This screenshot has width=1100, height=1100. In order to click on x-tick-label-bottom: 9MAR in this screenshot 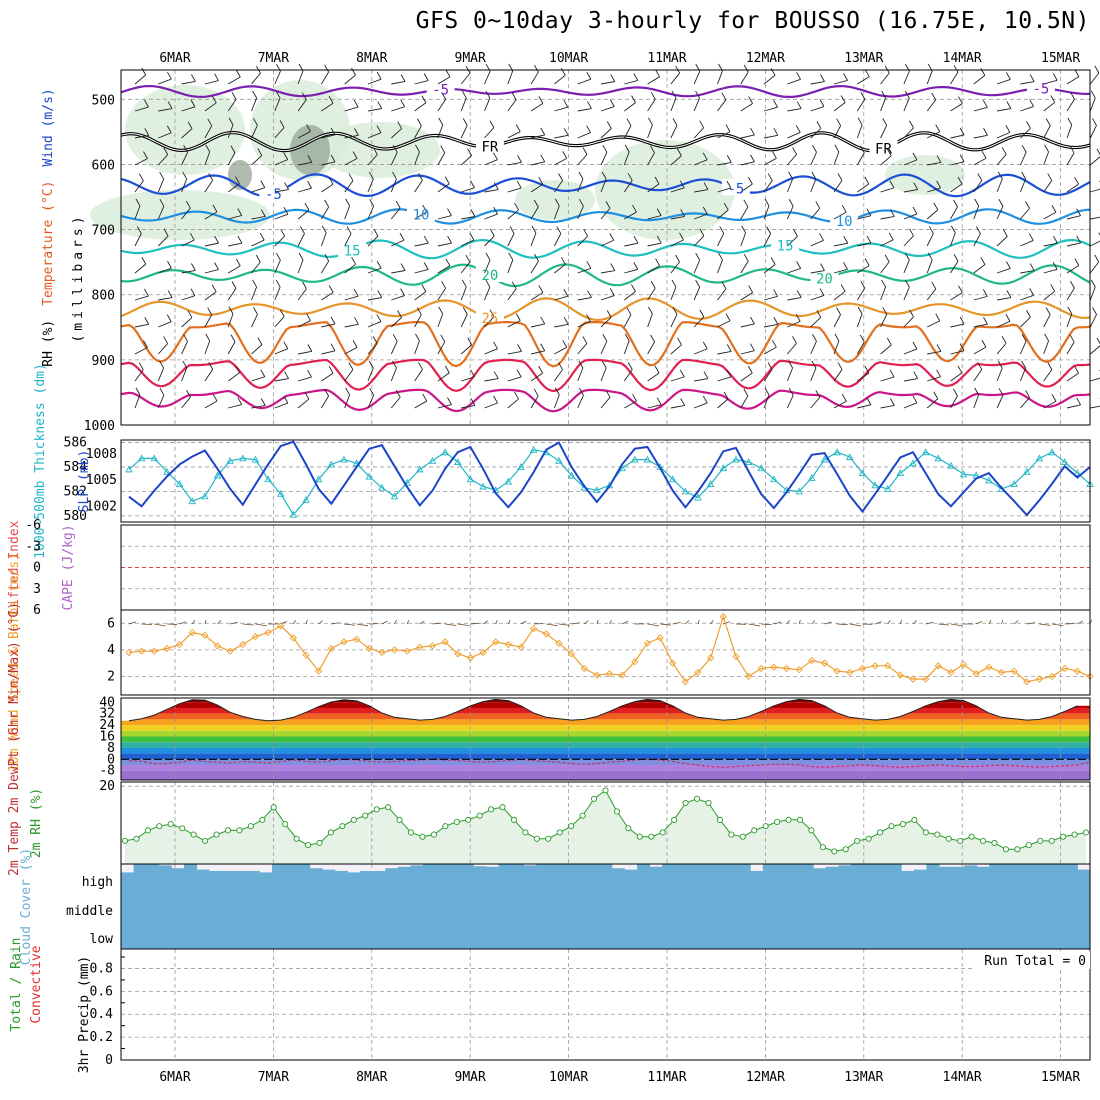, I will do `click(470, 1077)`.